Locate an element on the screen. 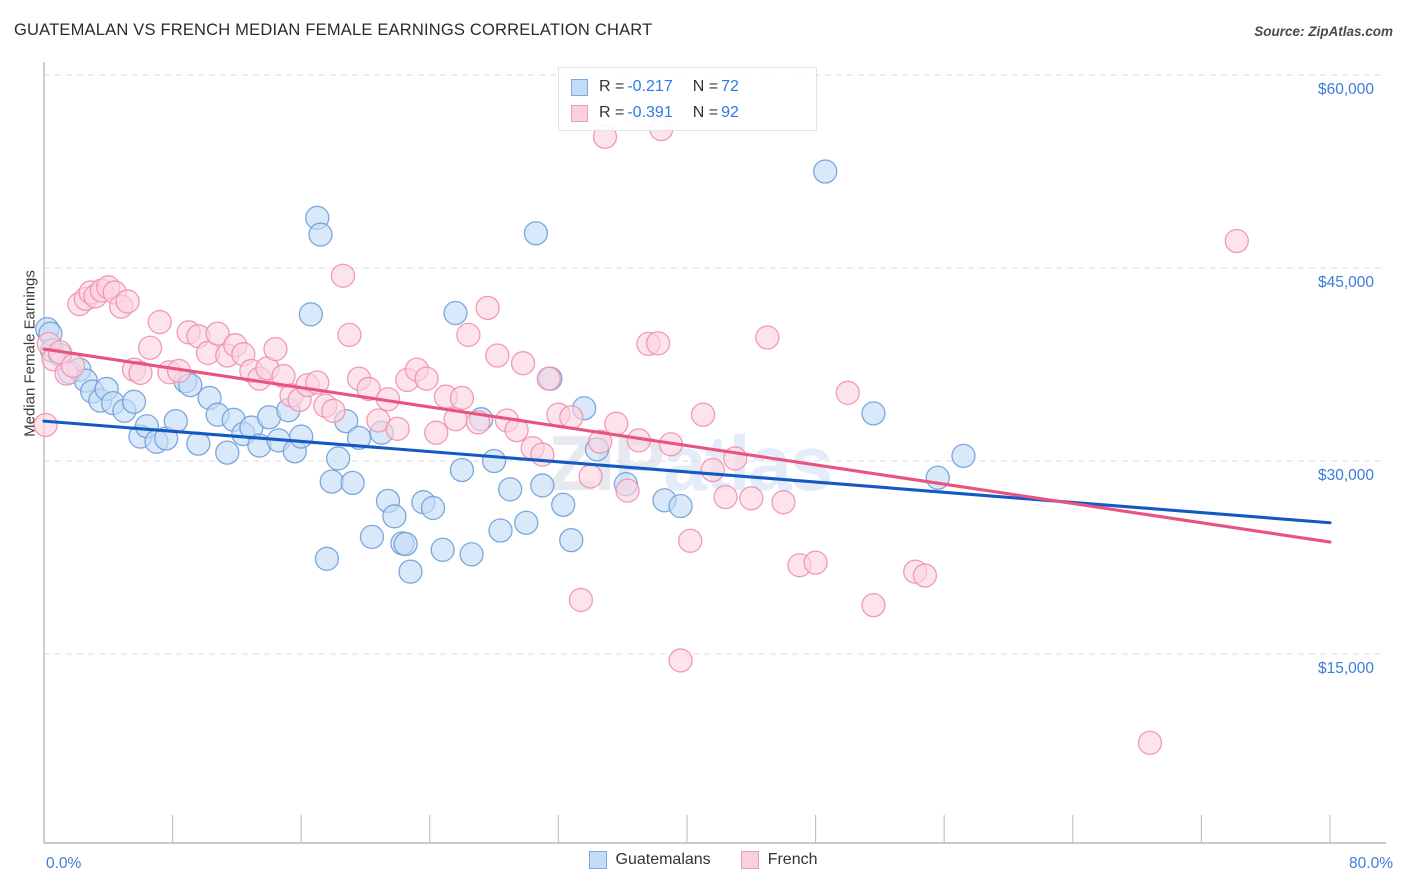  legend-item-guatemalans: Guatemalans is located at coordinates (649, 860).